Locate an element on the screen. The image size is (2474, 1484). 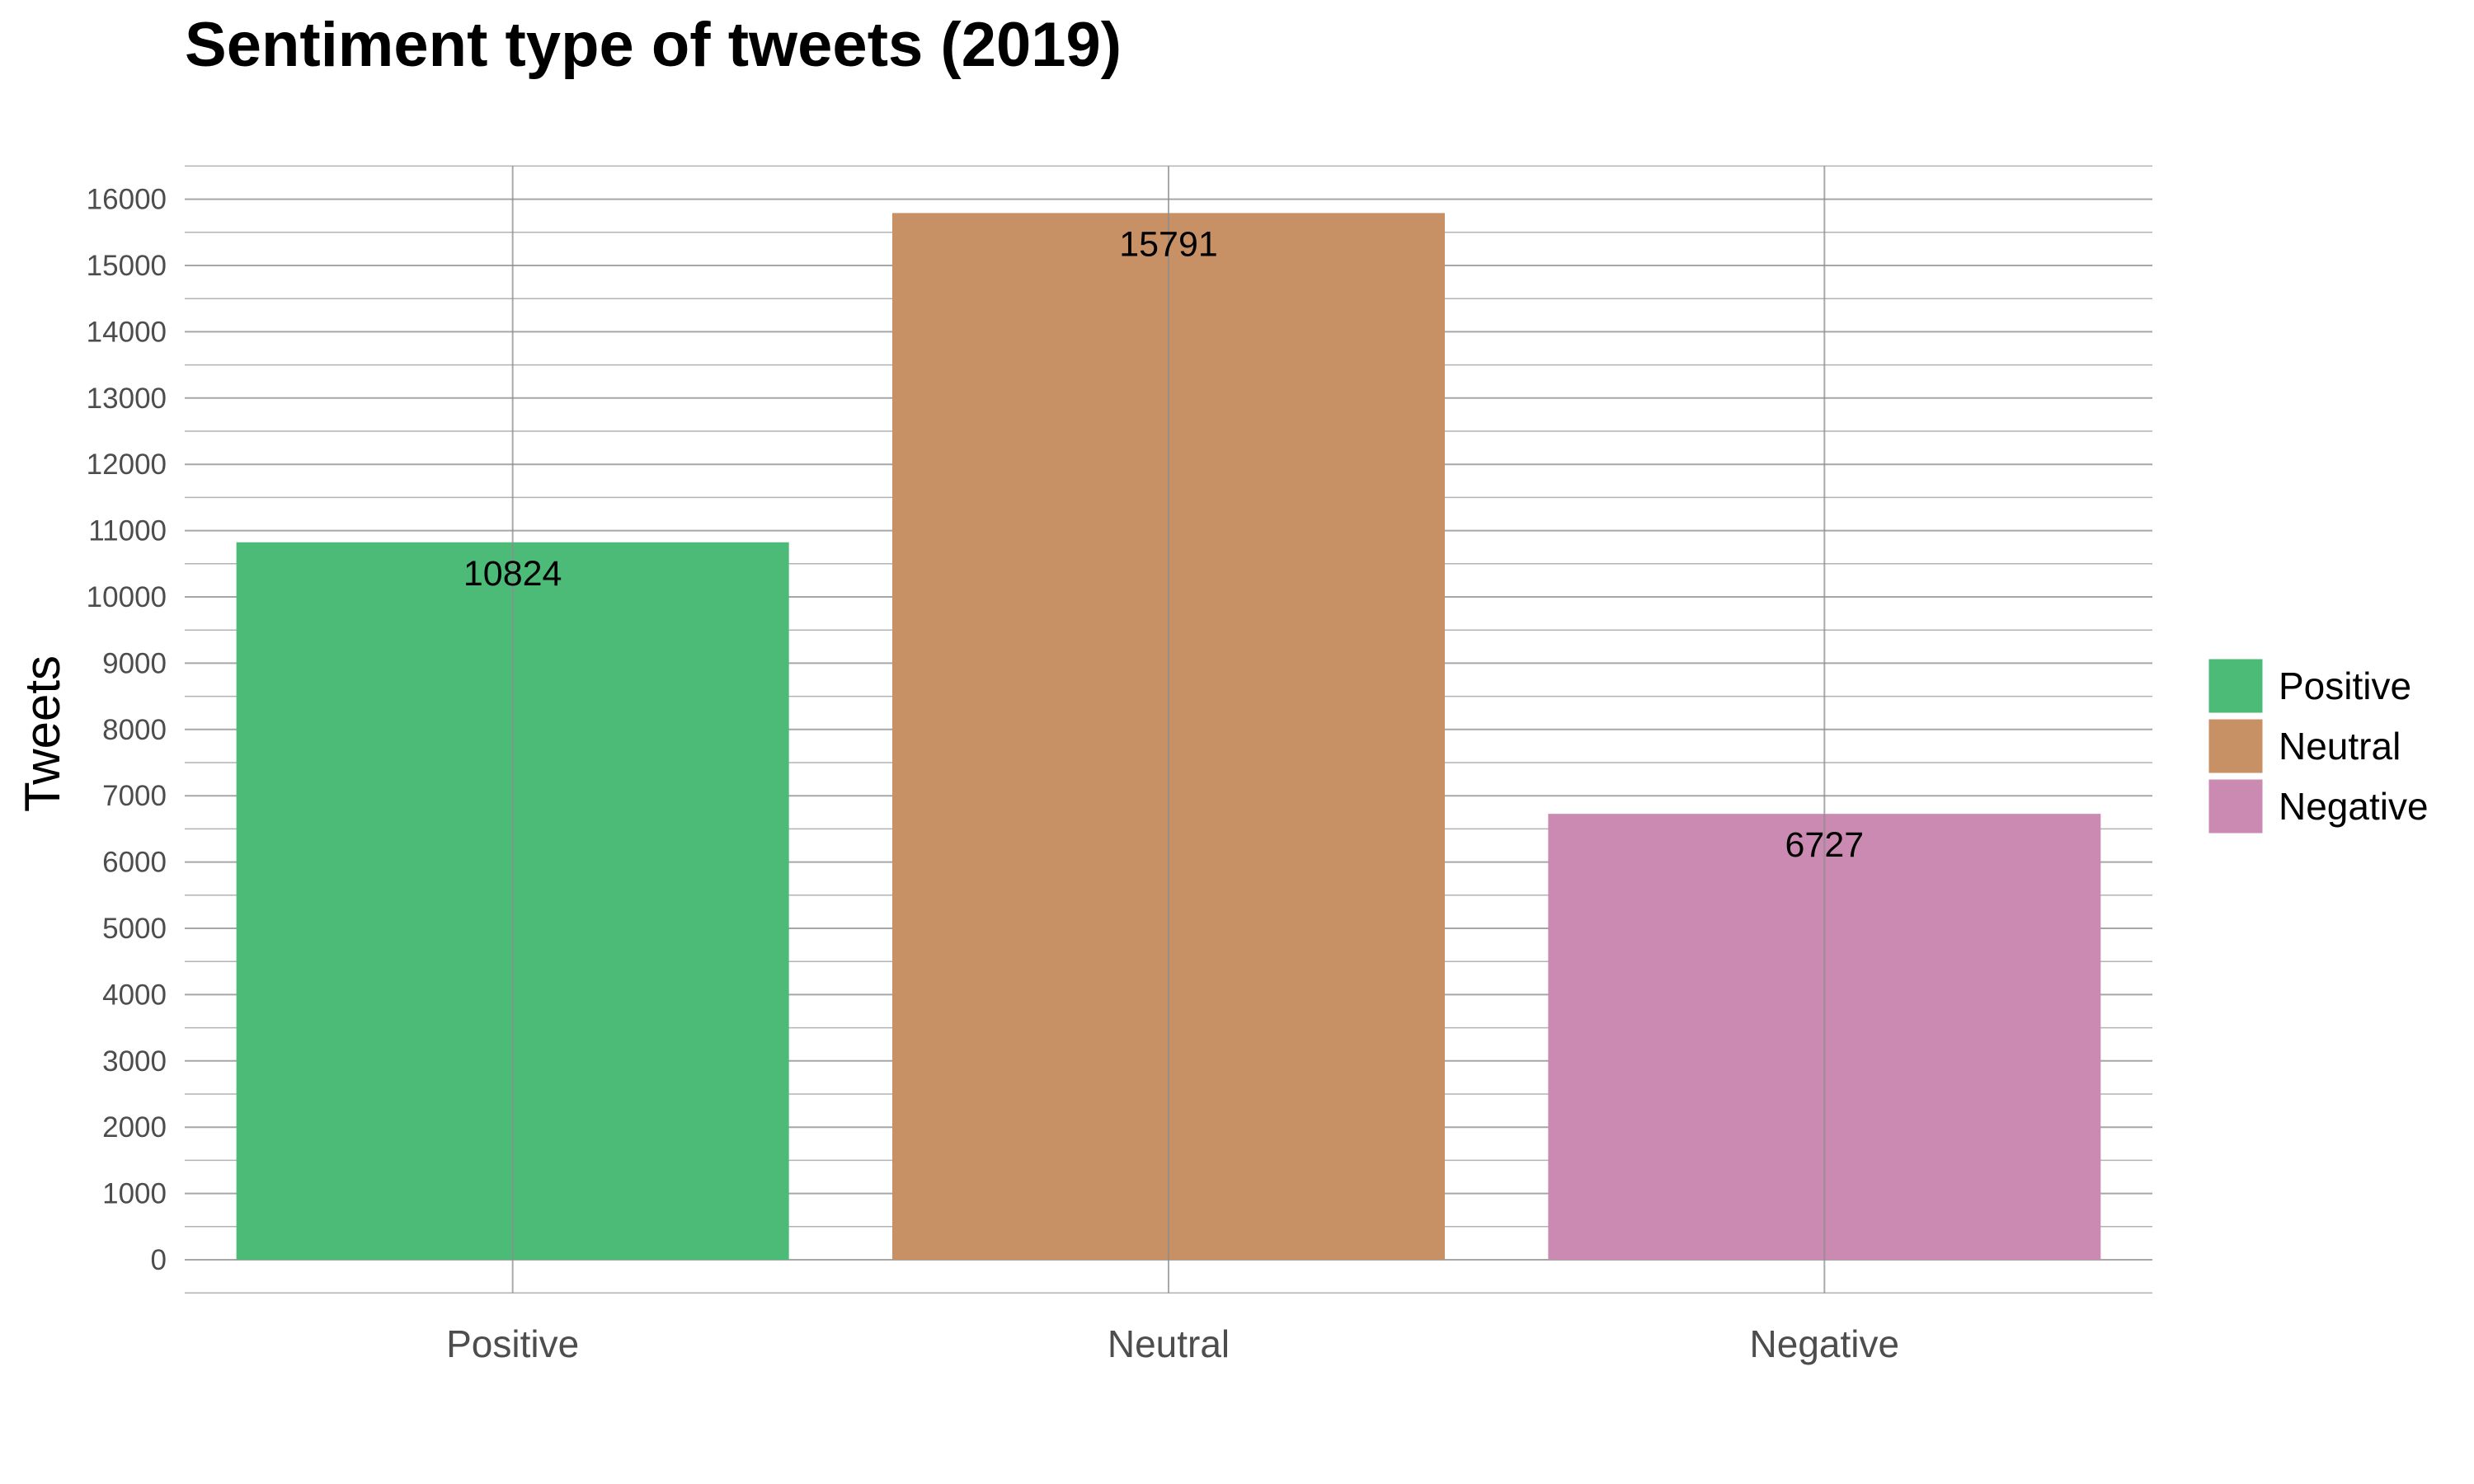
legend-key-neutral is located at coordinates (2235, 746).